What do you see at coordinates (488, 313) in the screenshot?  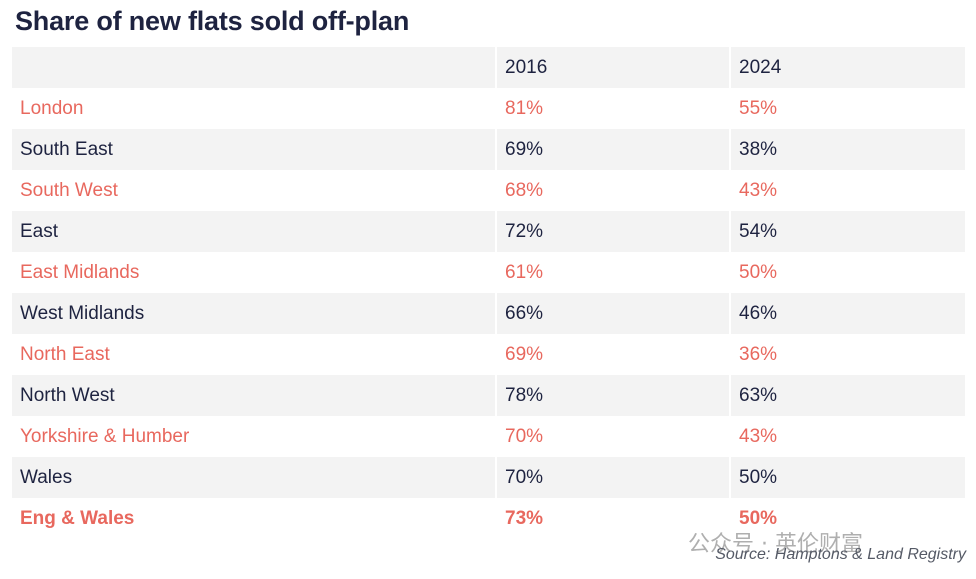 I see `table-row: West Midlands 66% 46%` at bounding box center [488, 313].